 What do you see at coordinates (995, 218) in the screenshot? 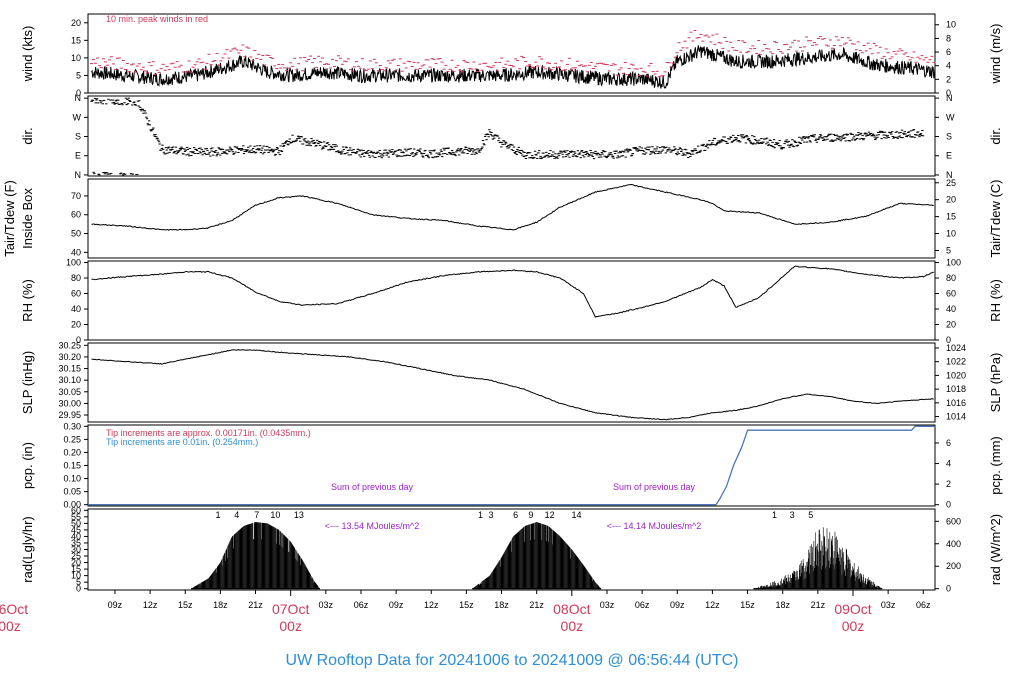
I see `temp-ylabel-right: Tair/Tdew (C)` at bounding box center [995, 218].